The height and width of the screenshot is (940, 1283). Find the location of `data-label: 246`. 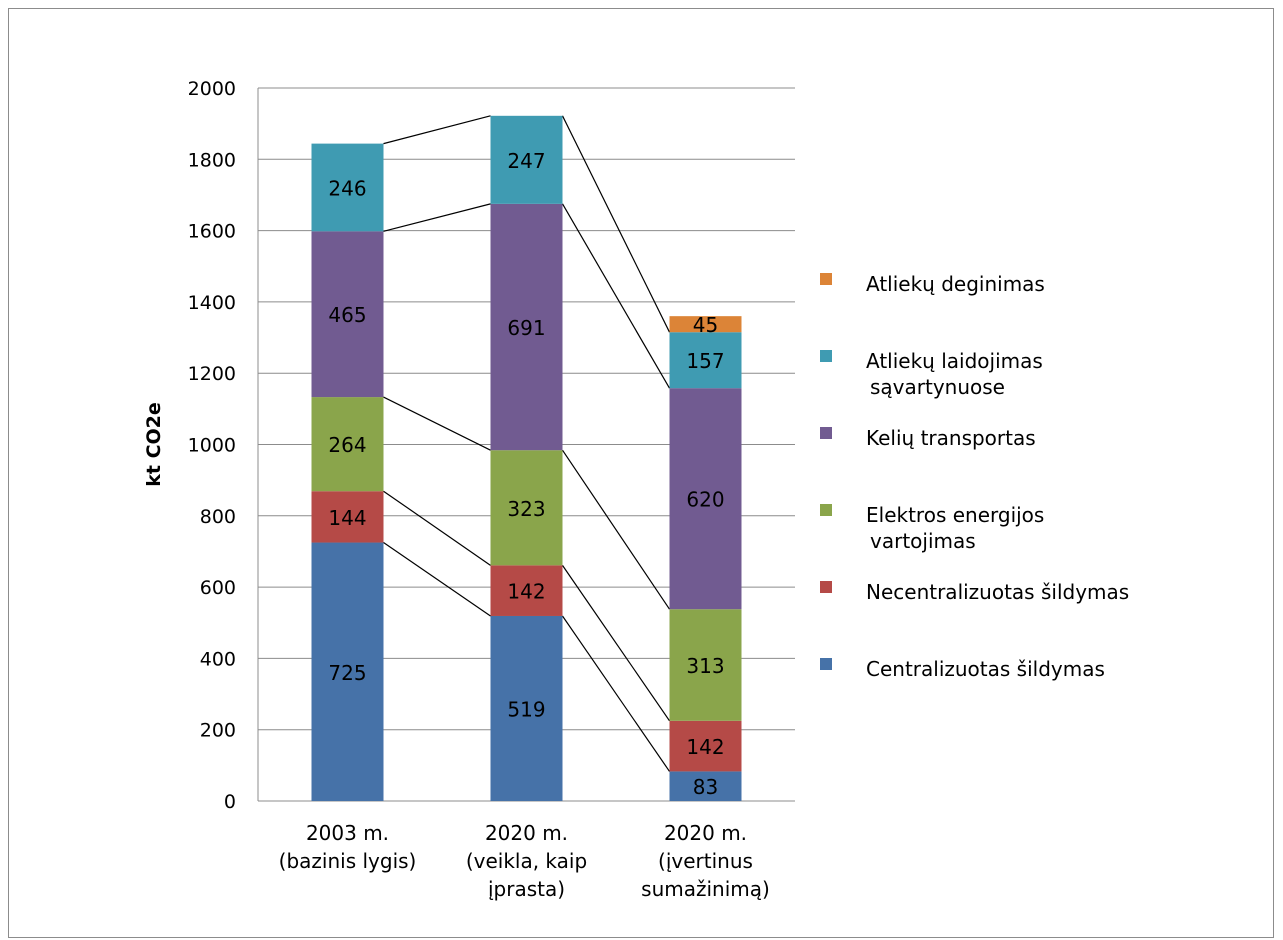

data-label: 246 is located at coordinates (347, 188).